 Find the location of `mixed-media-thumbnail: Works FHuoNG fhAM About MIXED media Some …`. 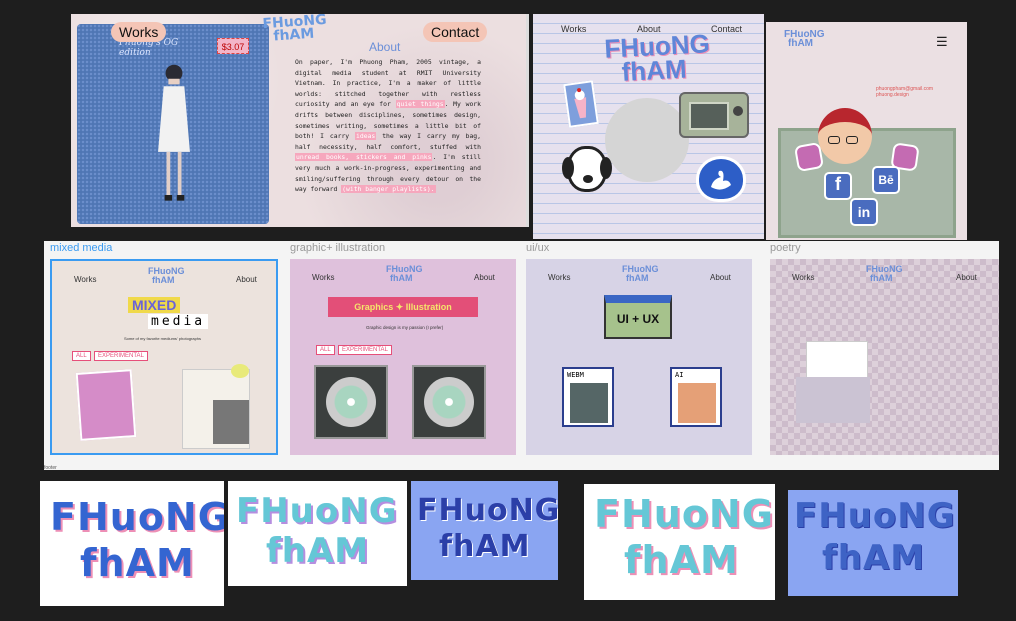

mixed-media-thumbnail: Works FHuoNG fhAM About MIXED media Some … is located at coordinates (164, 357).